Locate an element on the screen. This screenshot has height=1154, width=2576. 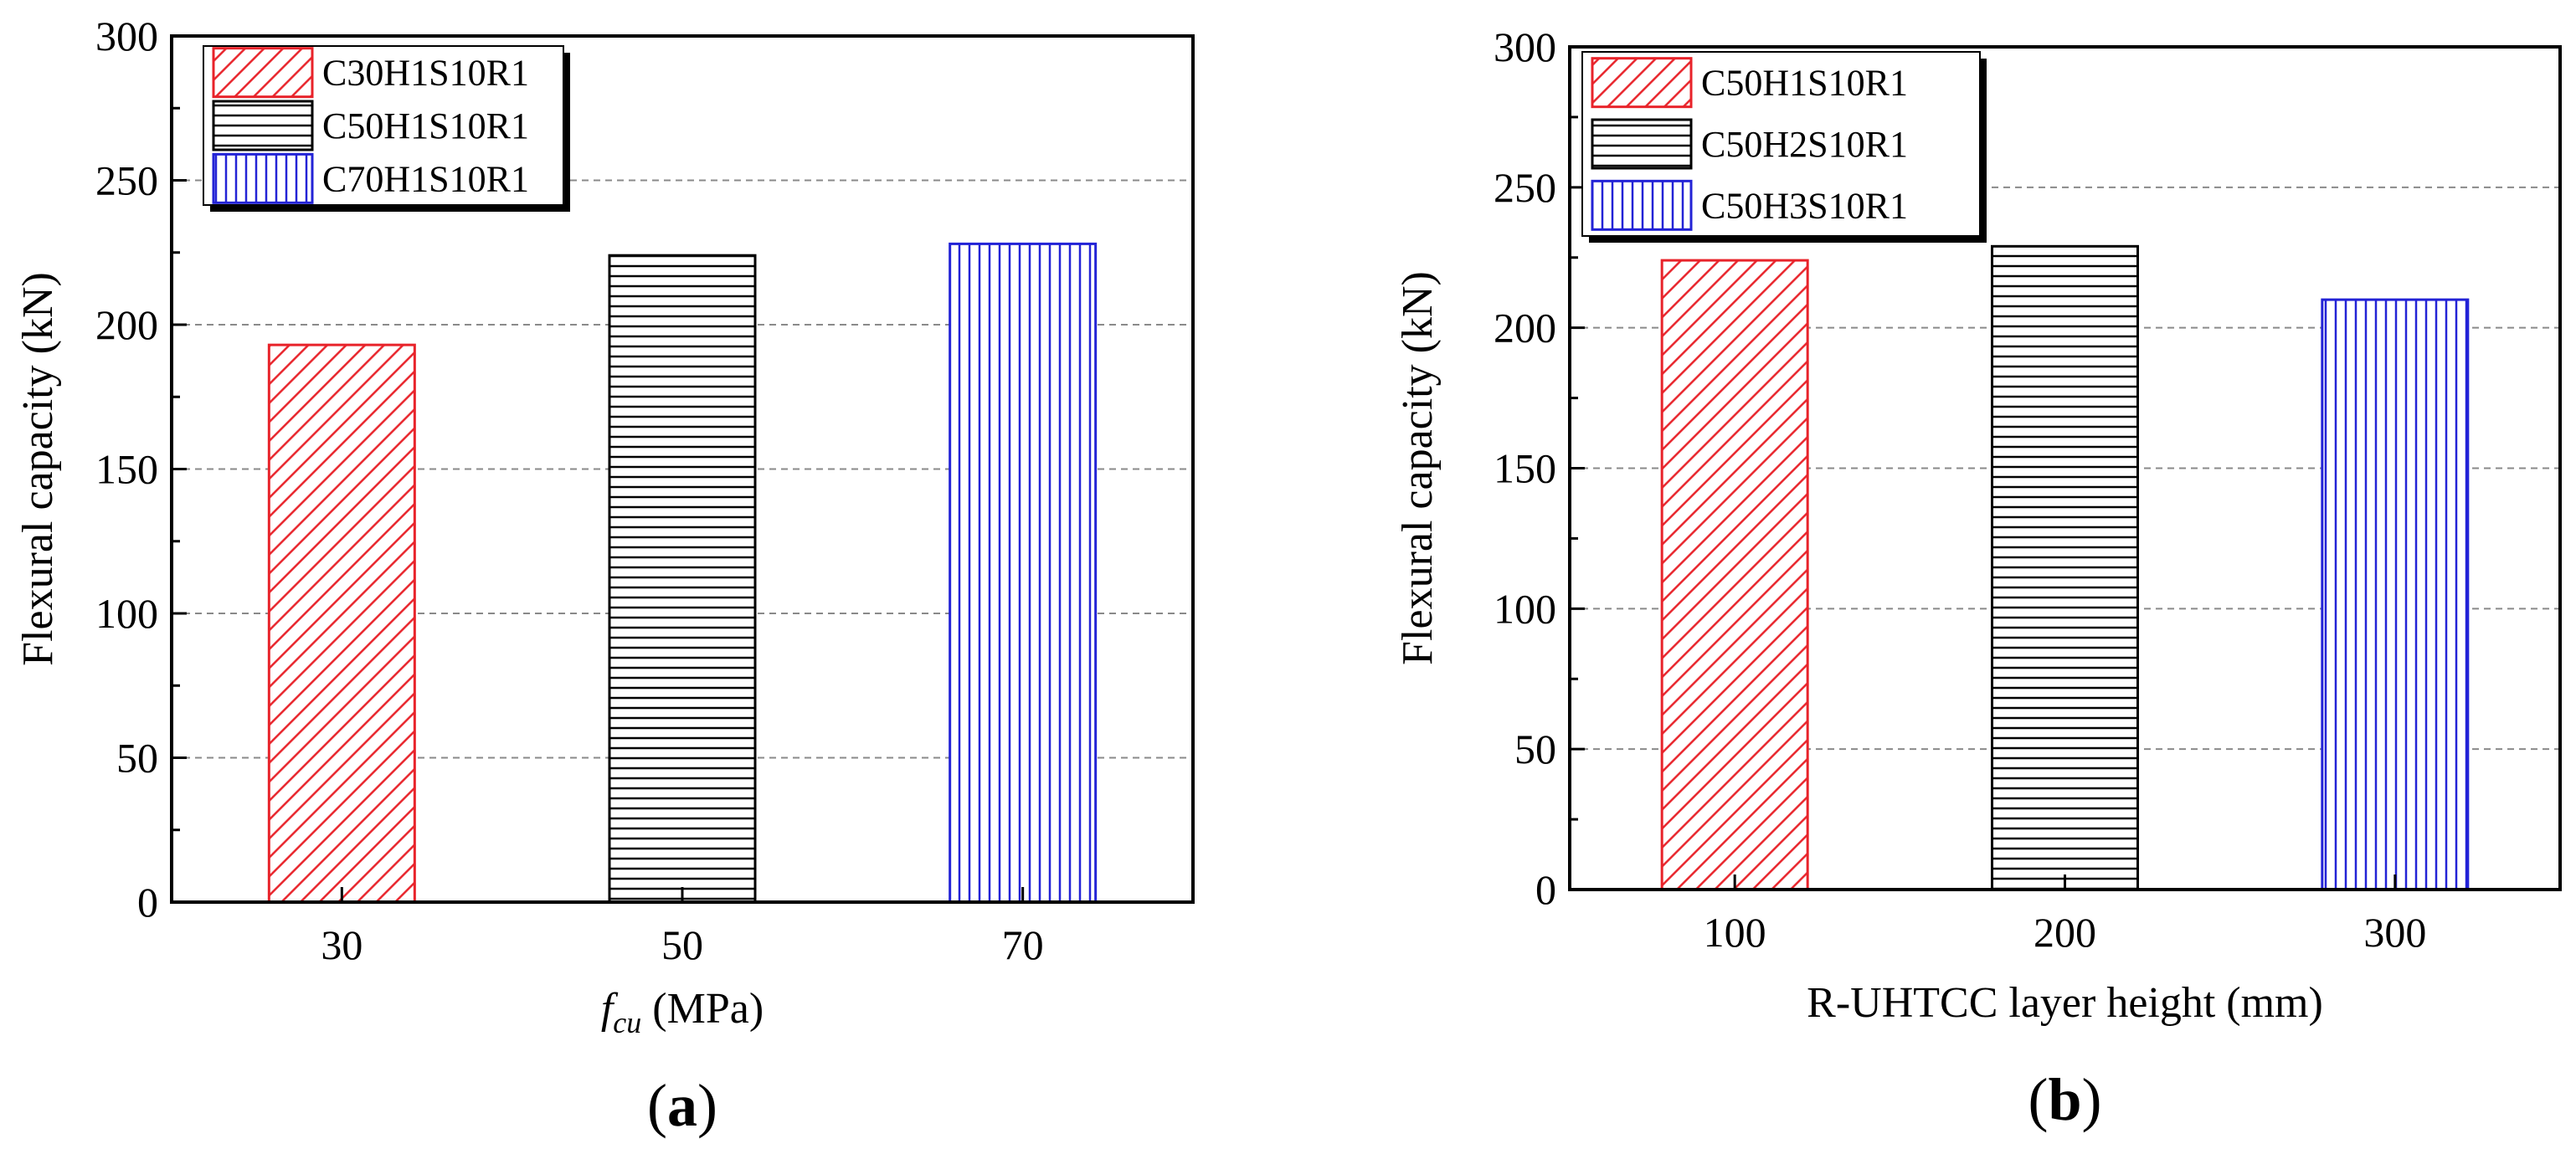
legend-entry: C30H1S10R1 is located at coordinates (426, 73).